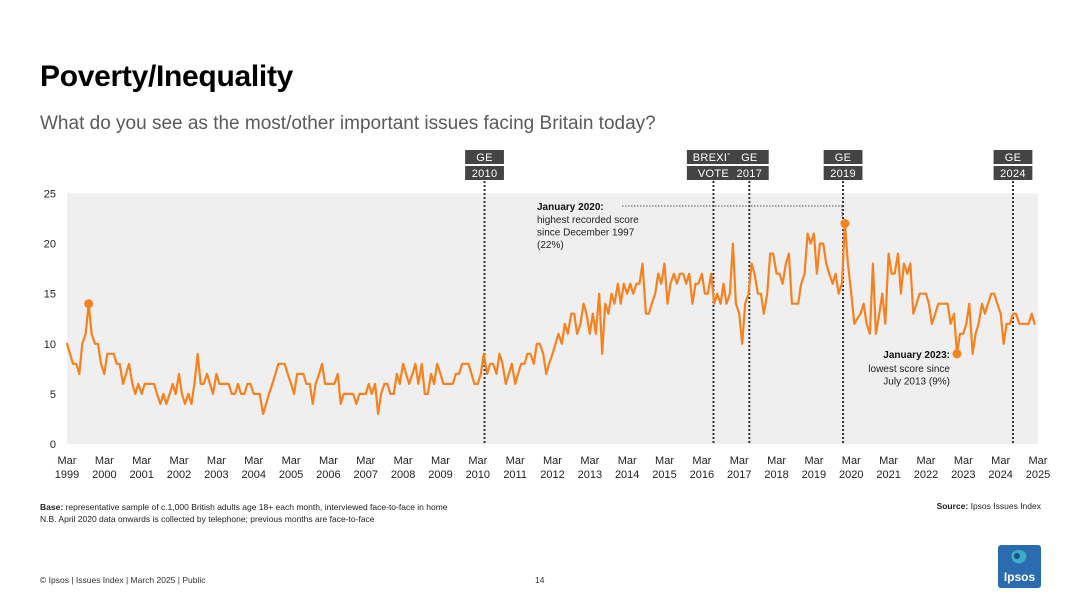 The image size is (1080, 607). I want to click on x-tick-label-year: 2021, so click(888, 475).